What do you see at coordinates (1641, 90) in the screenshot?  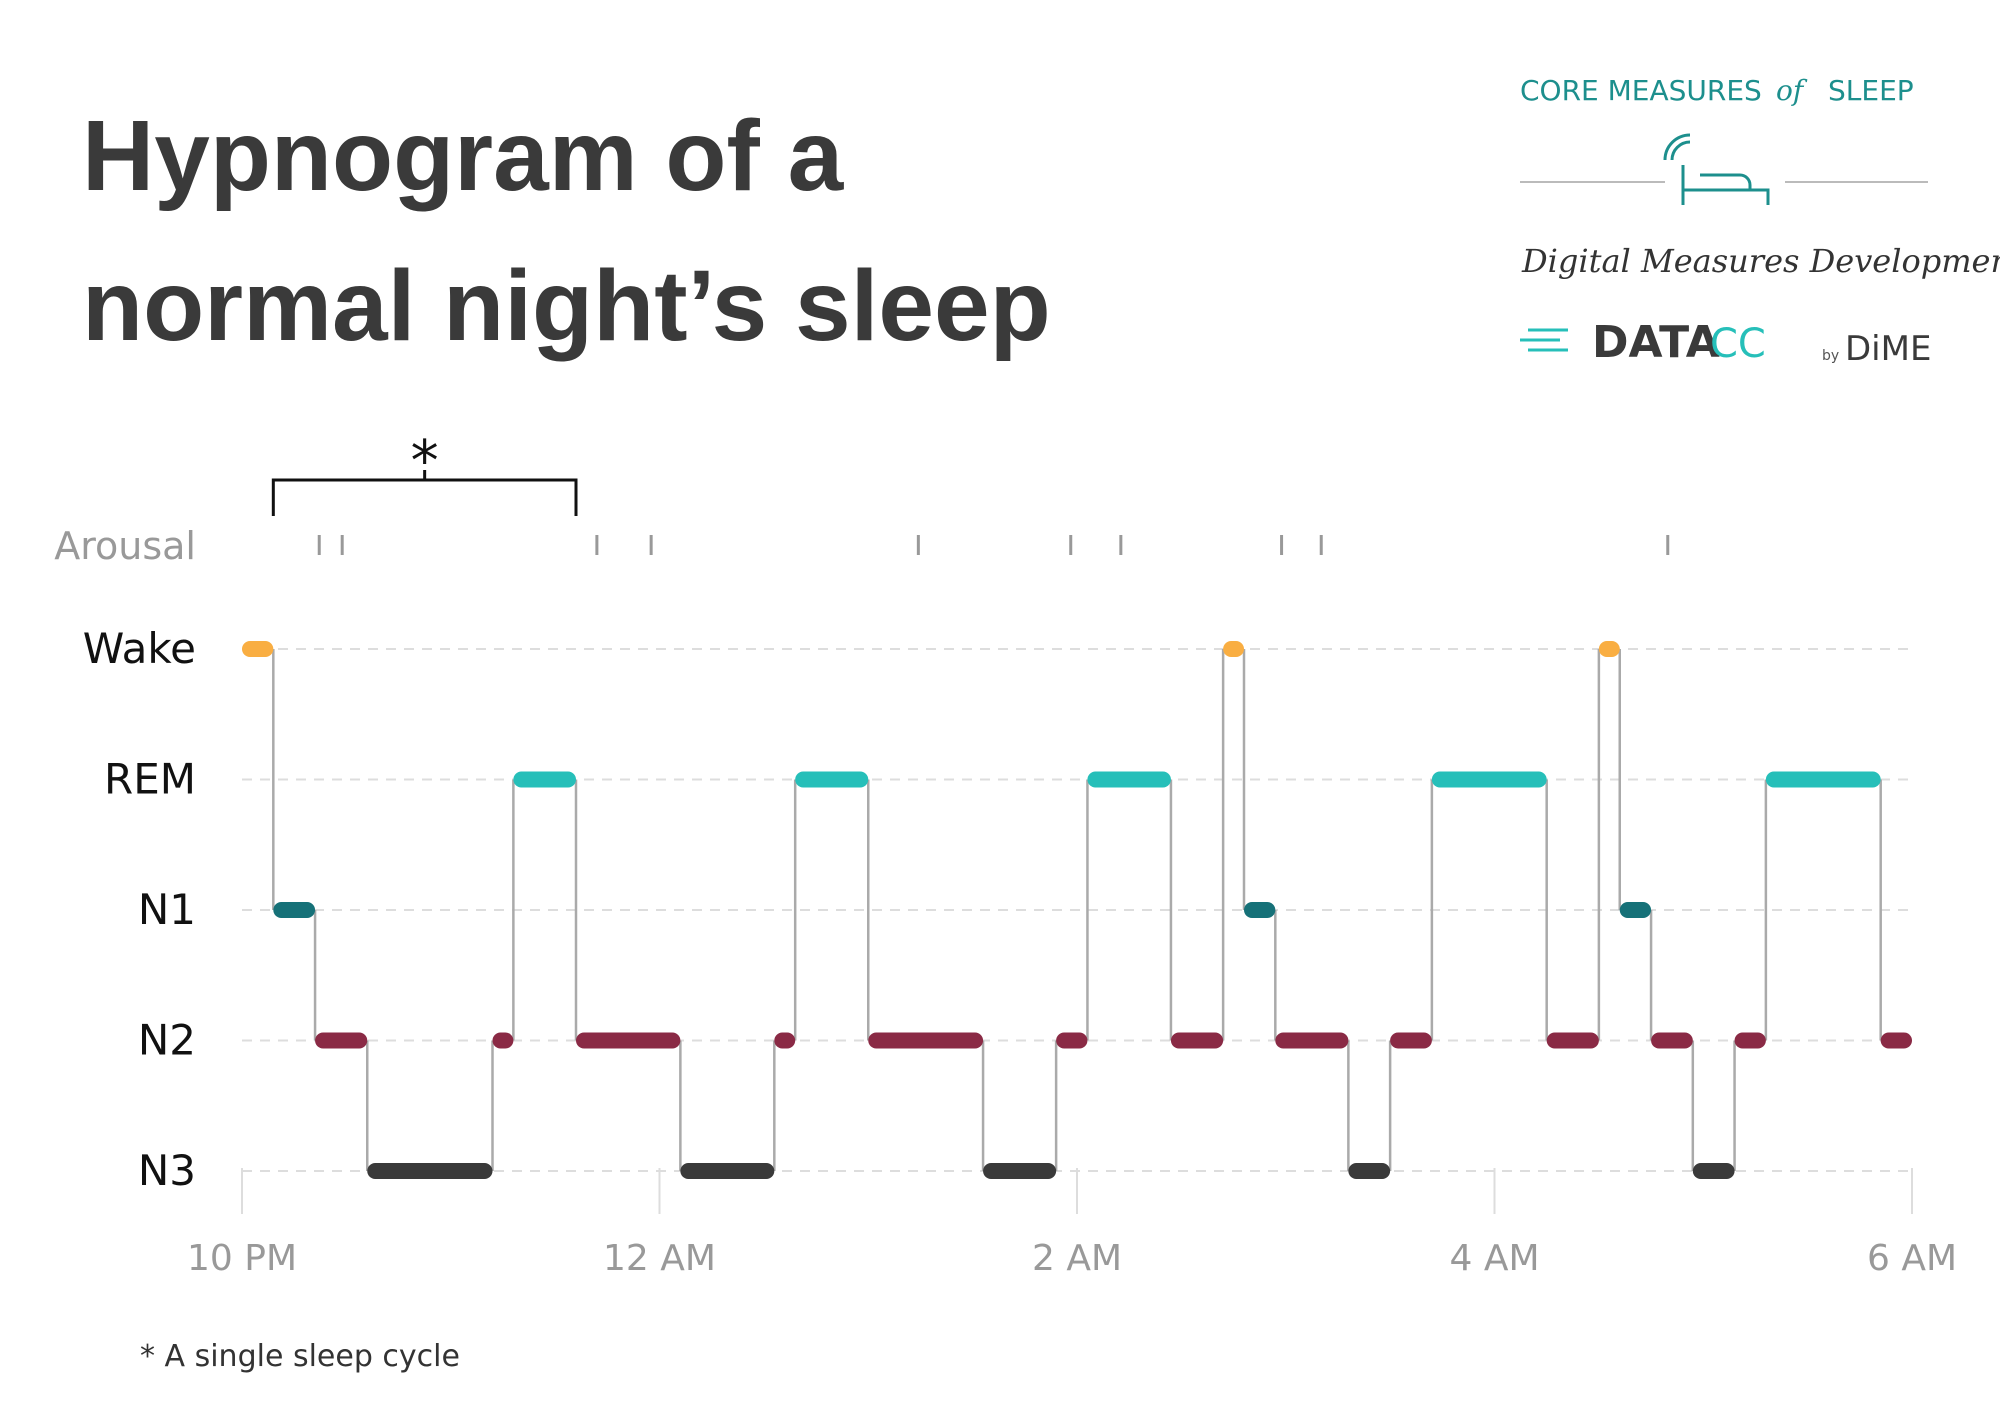 I see `logo-text: CORE MEASURES` at bounding box center [1641, 90].